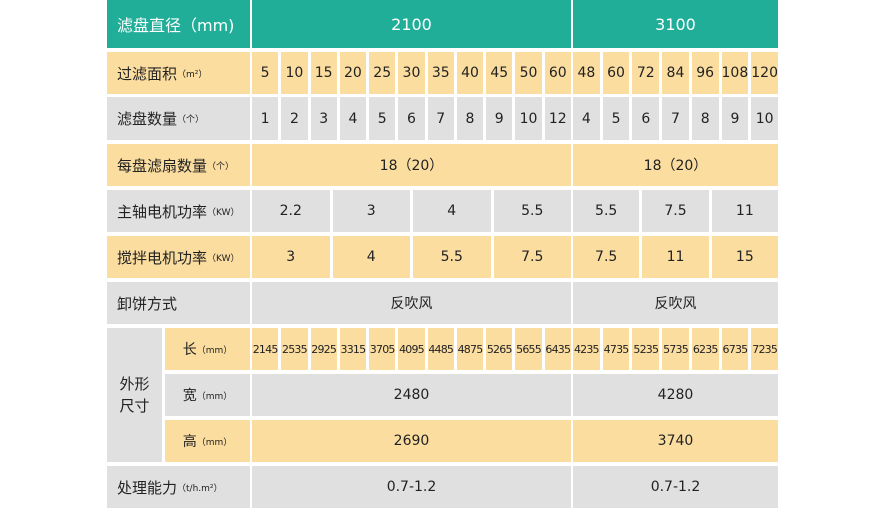  What do you see at coordinates (189, 396) in the screenshot?
I see `label-text: 宽` at bounding box center [189, 396].